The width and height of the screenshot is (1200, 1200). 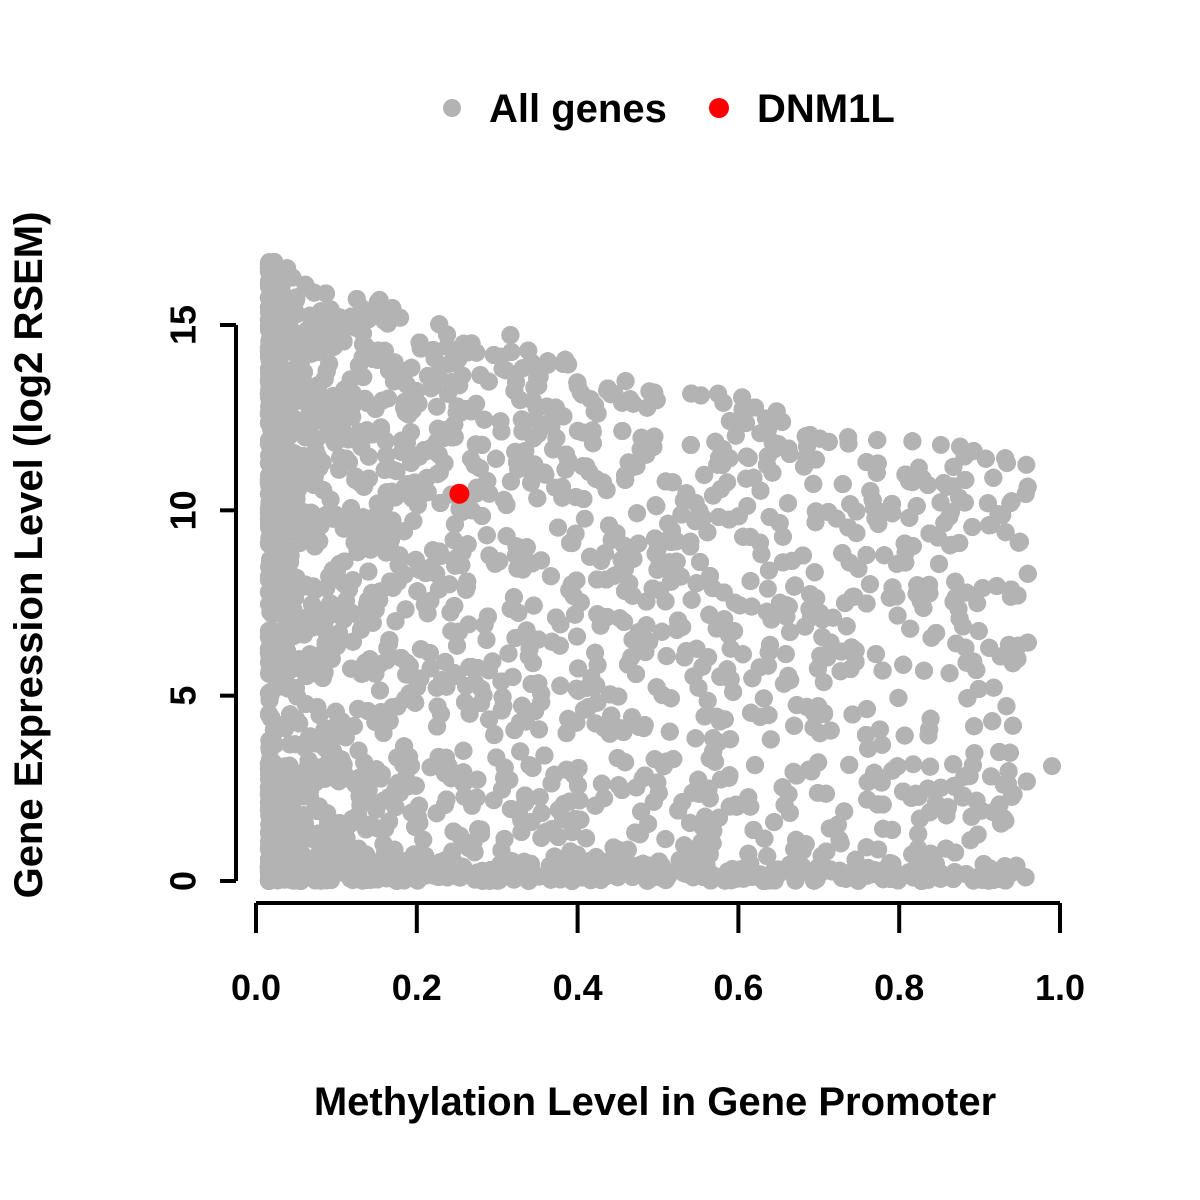 I want to click on y-tick-label: 15, so click(x=183, y=325).